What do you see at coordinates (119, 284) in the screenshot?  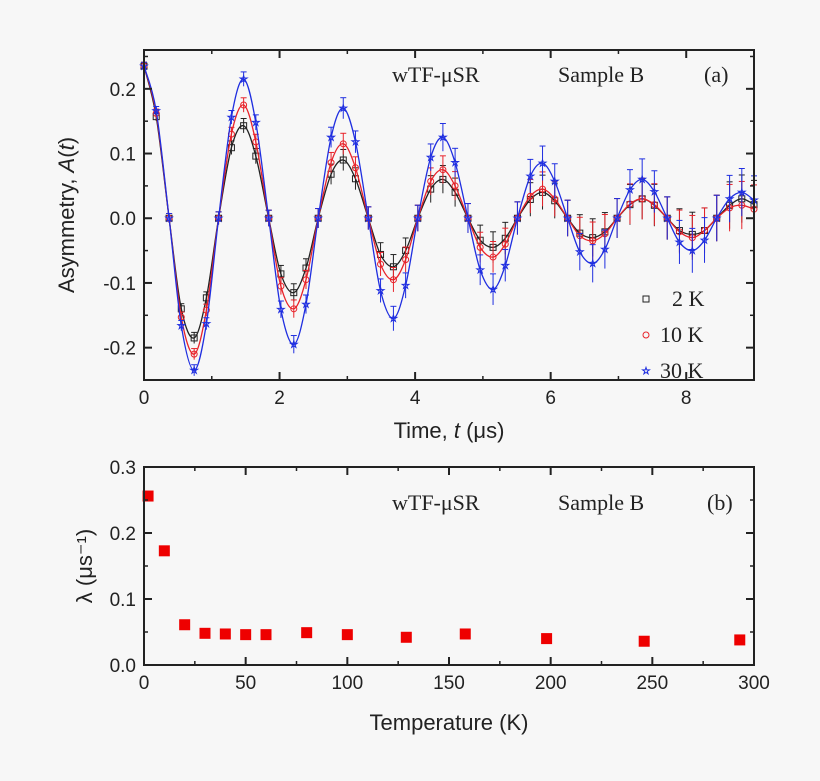 I see `y-tick-label: -0.1` at bounding box center [119, 284].